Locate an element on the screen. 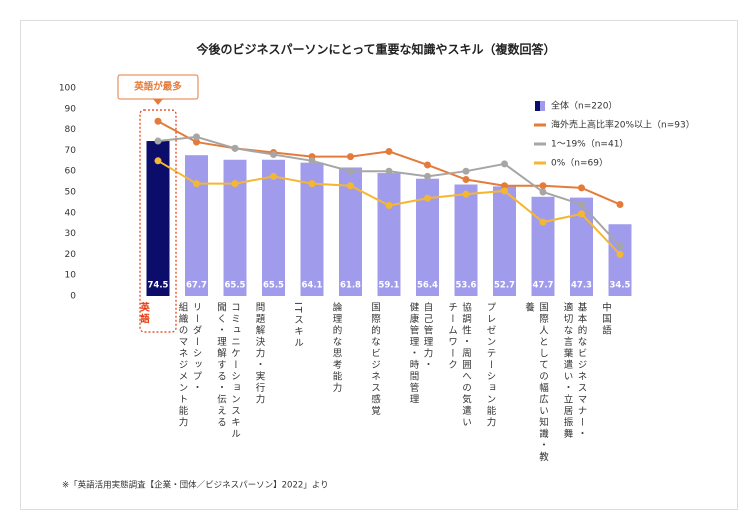 The height and width of the screenshot is (525, 752). bar-value-label: 74.5 is located at coordinates (158, 286).